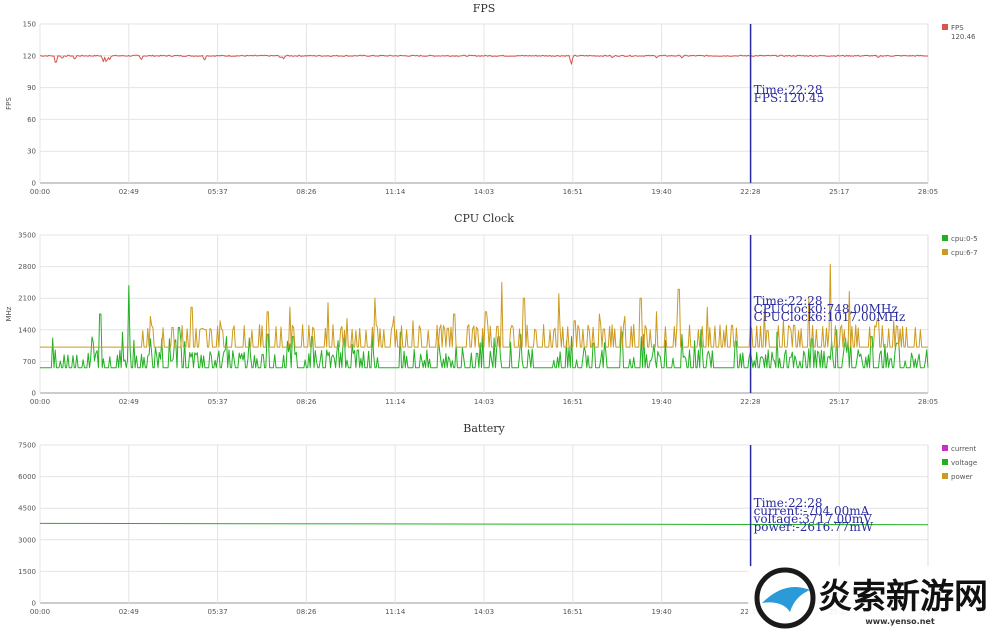 The width and height of the screenshot is (1000, 635). What do you see at coordinates (29, 25) in the screenshot?
I see `y-tick-label: 150` at bounding box center [29, 25].